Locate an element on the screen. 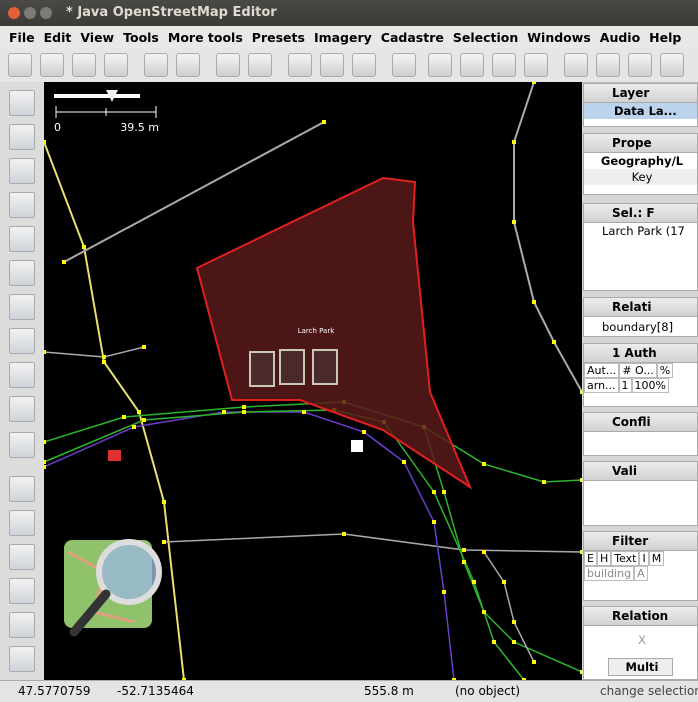 The image size is (698, 702). menu-item: Help is located at coordinates (665, 37).